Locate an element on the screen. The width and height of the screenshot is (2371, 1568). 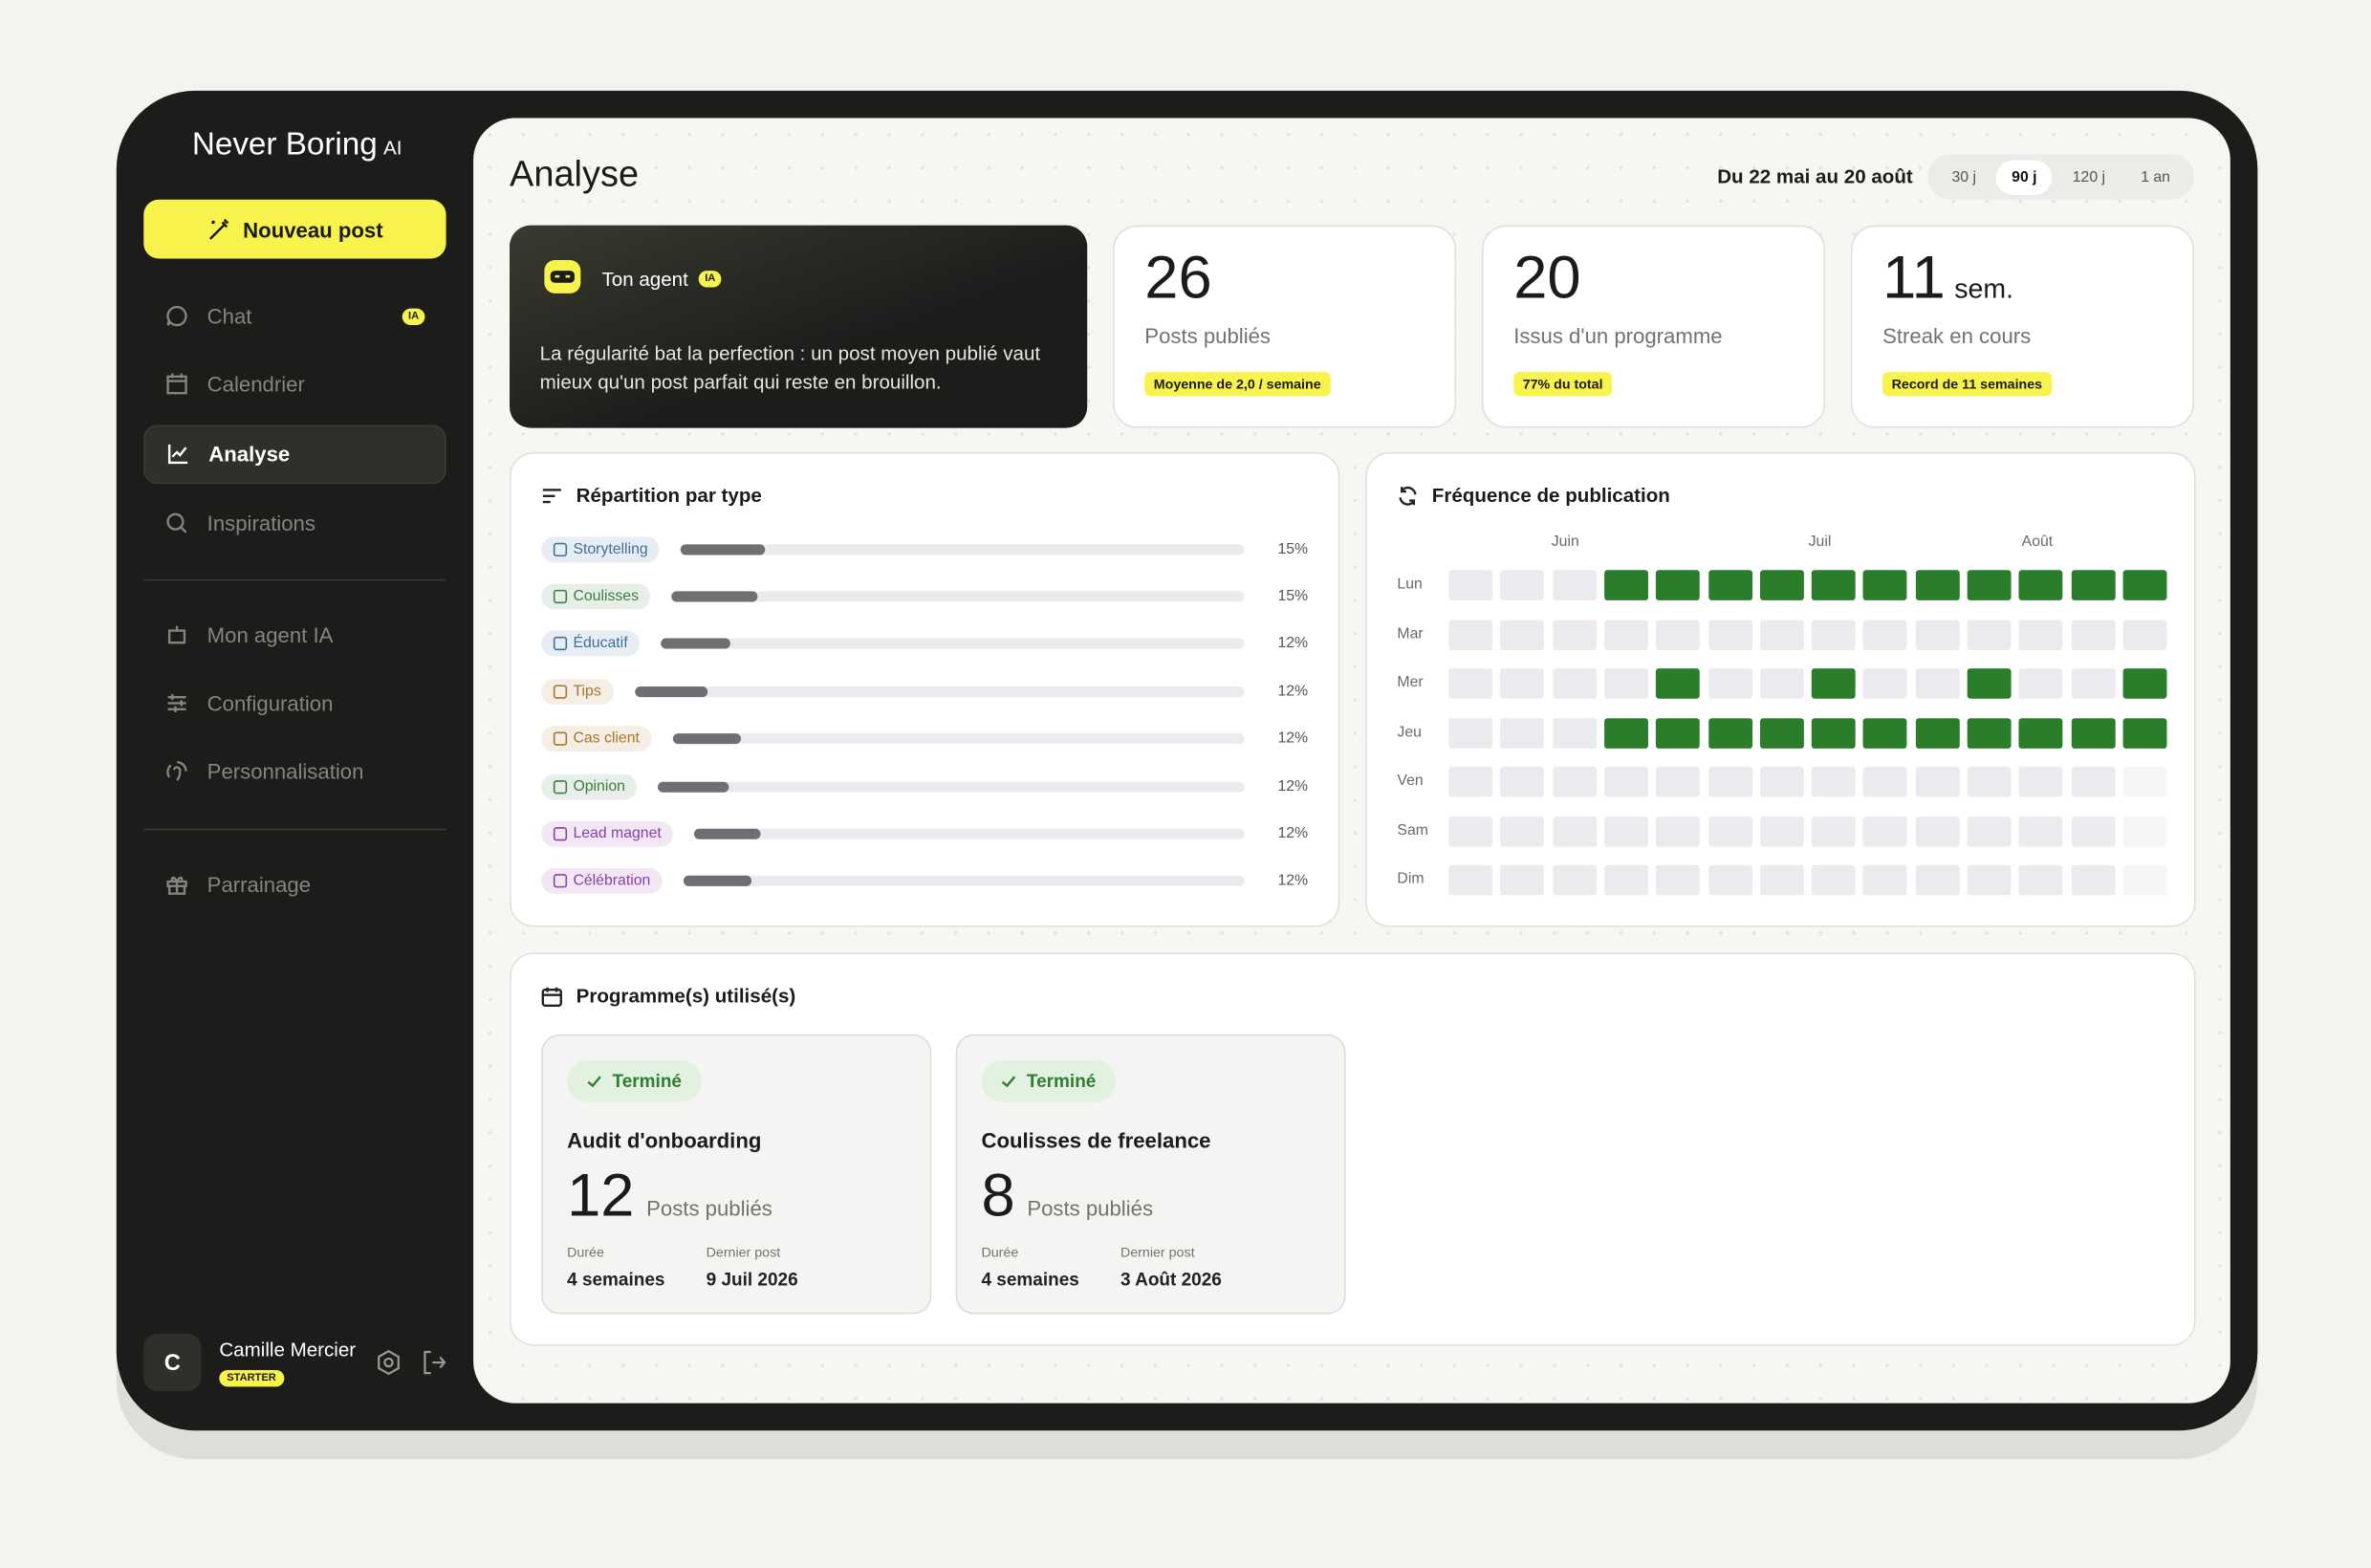
distribution-row: Tips 12% is located at coordinates (924, 691).